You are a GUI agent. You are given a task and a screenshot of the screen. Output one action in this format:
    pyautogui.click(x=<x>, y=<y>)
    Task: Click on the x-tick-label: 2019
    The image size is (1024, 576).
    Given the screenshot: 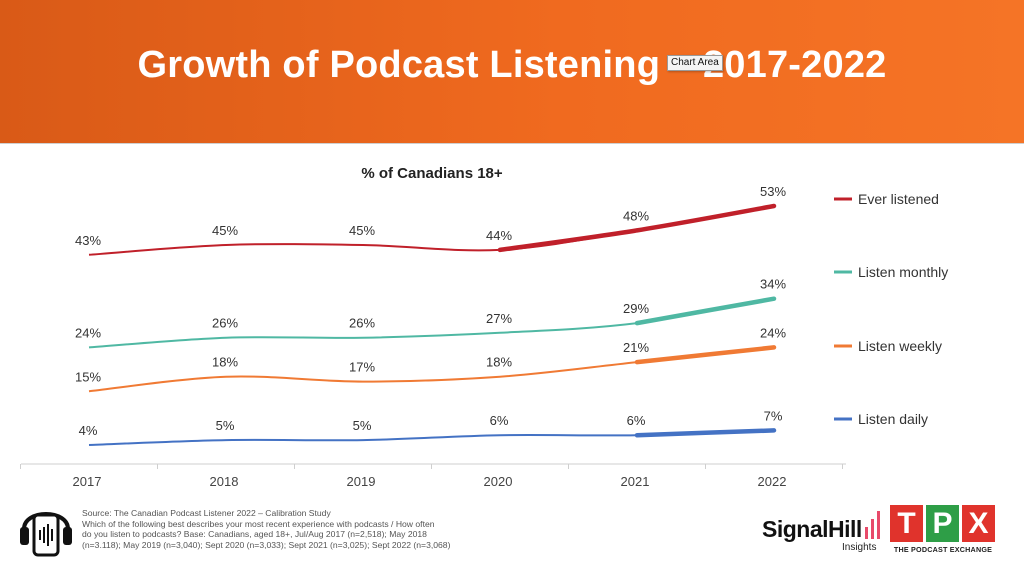 What is the action you would take?
    pyautogui.click(x=361, y=481)
    